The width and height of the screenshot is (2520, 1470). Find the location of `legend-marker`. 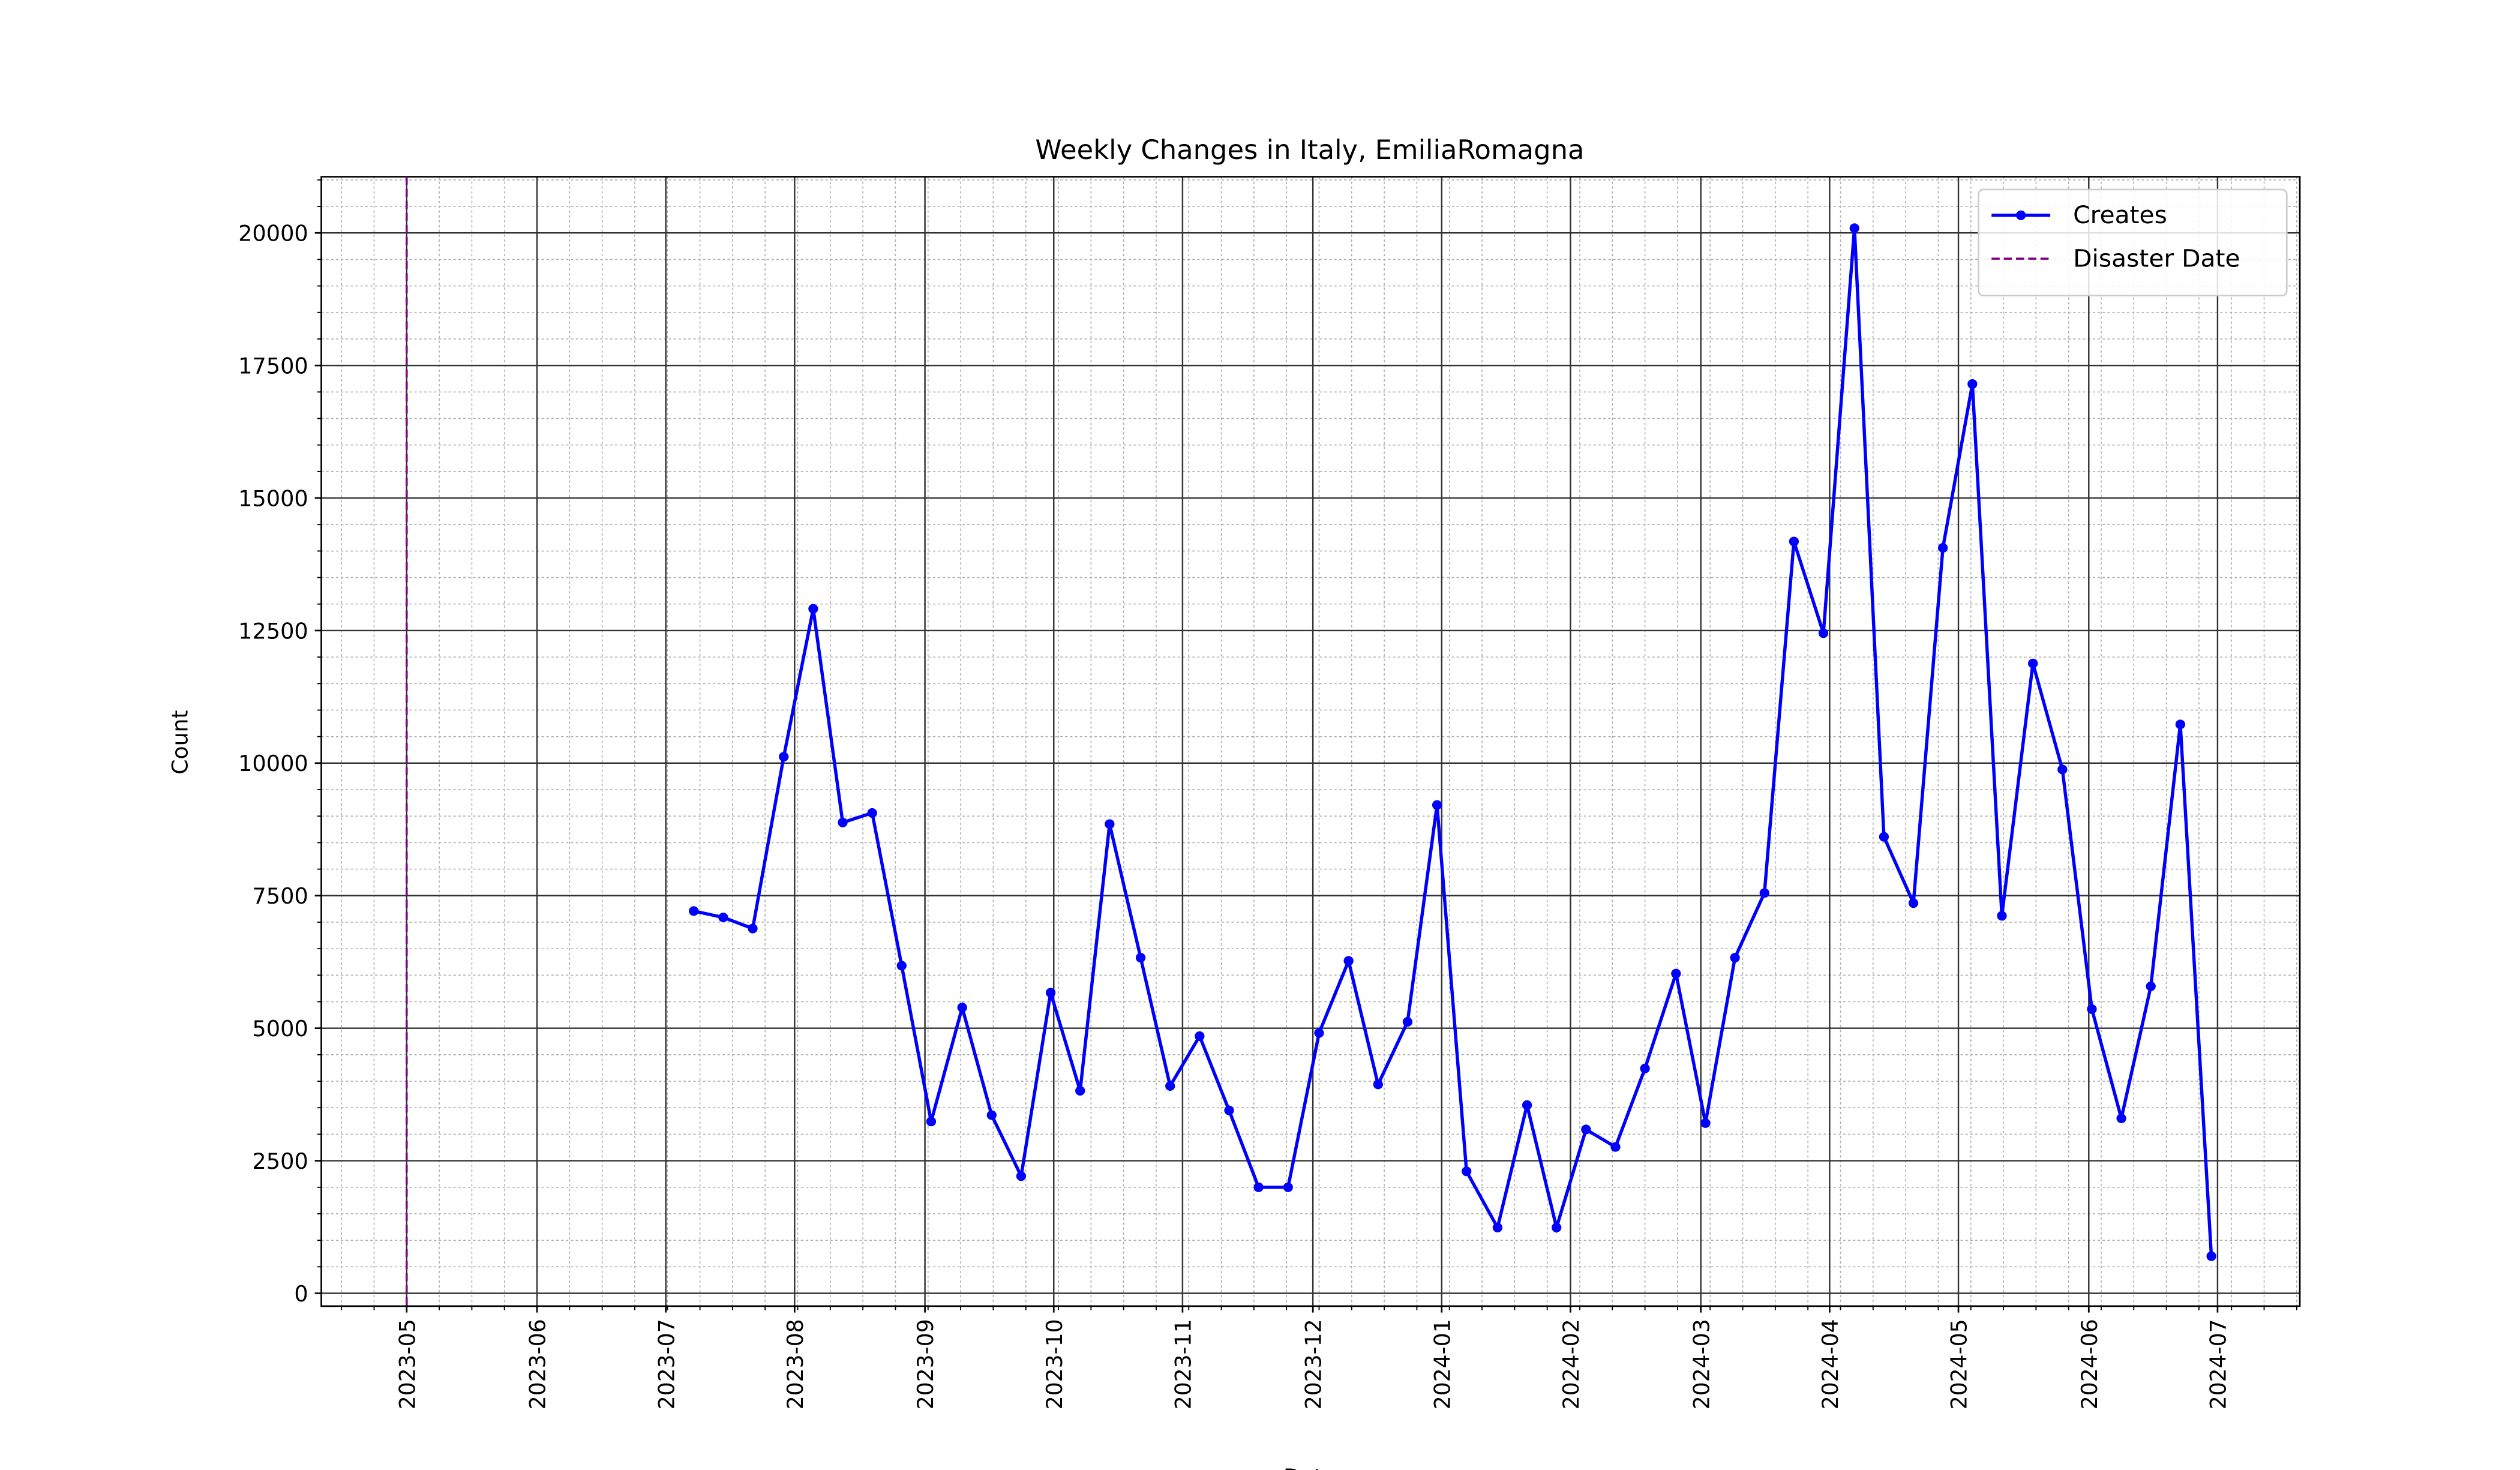

legend-marker is located at coordinates (2021, 215).